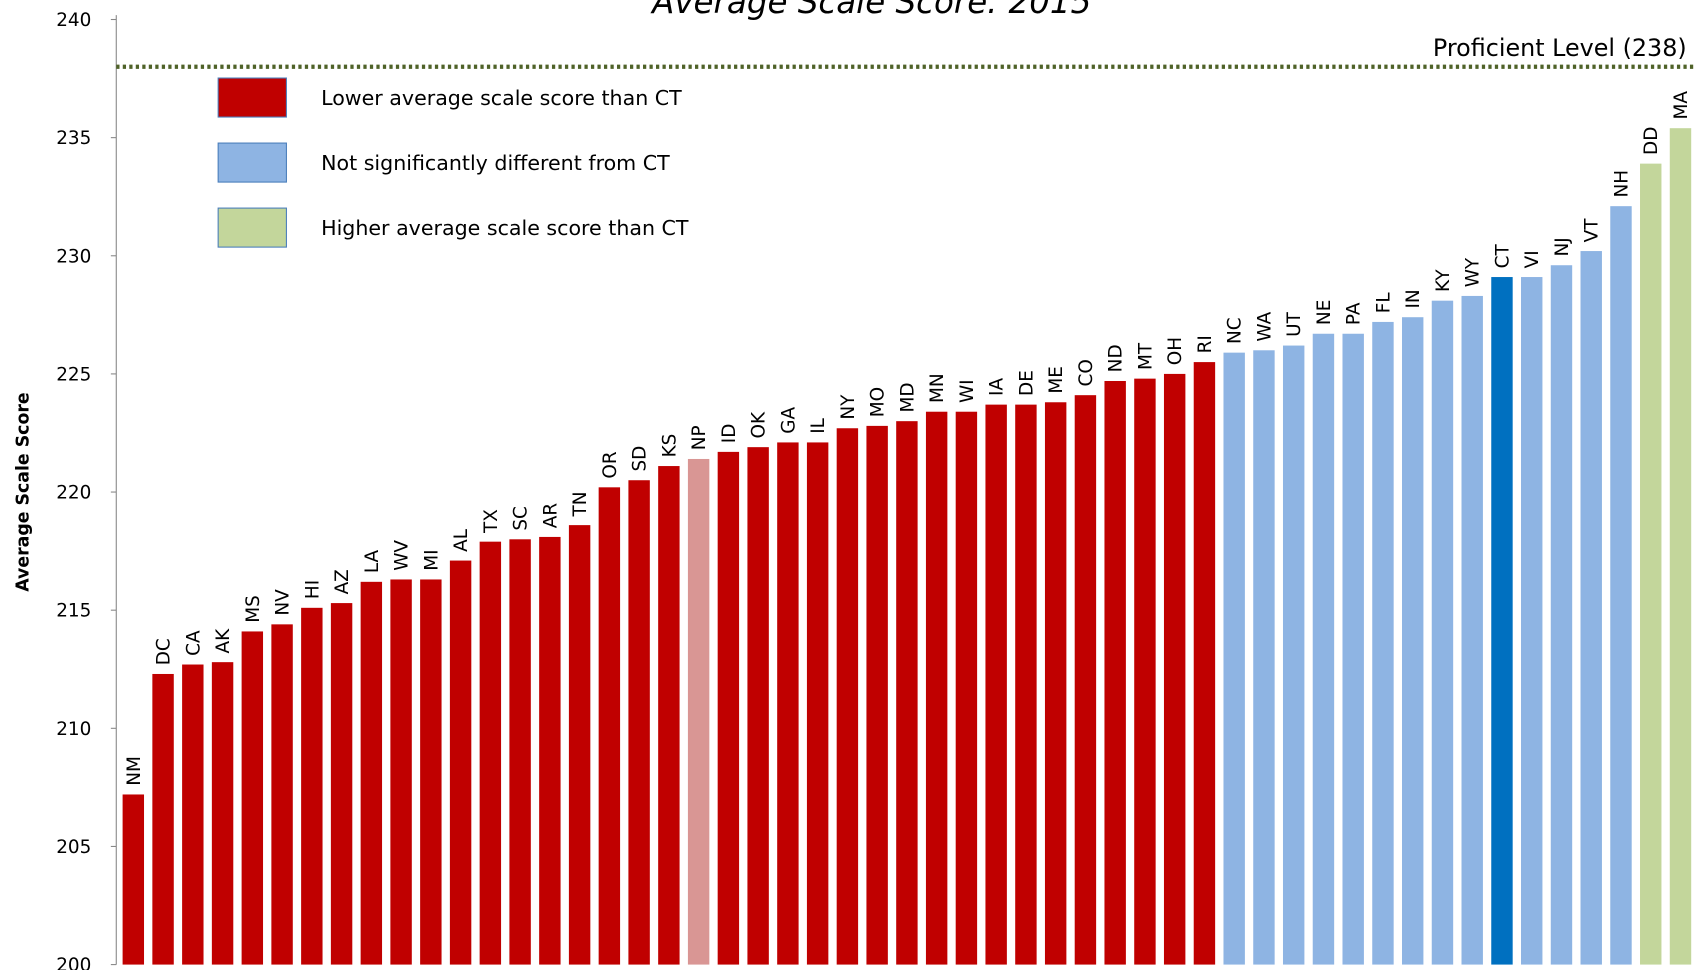 The image size is (1700, 970). I want to click on bar-label: IA, so click(997, 387).